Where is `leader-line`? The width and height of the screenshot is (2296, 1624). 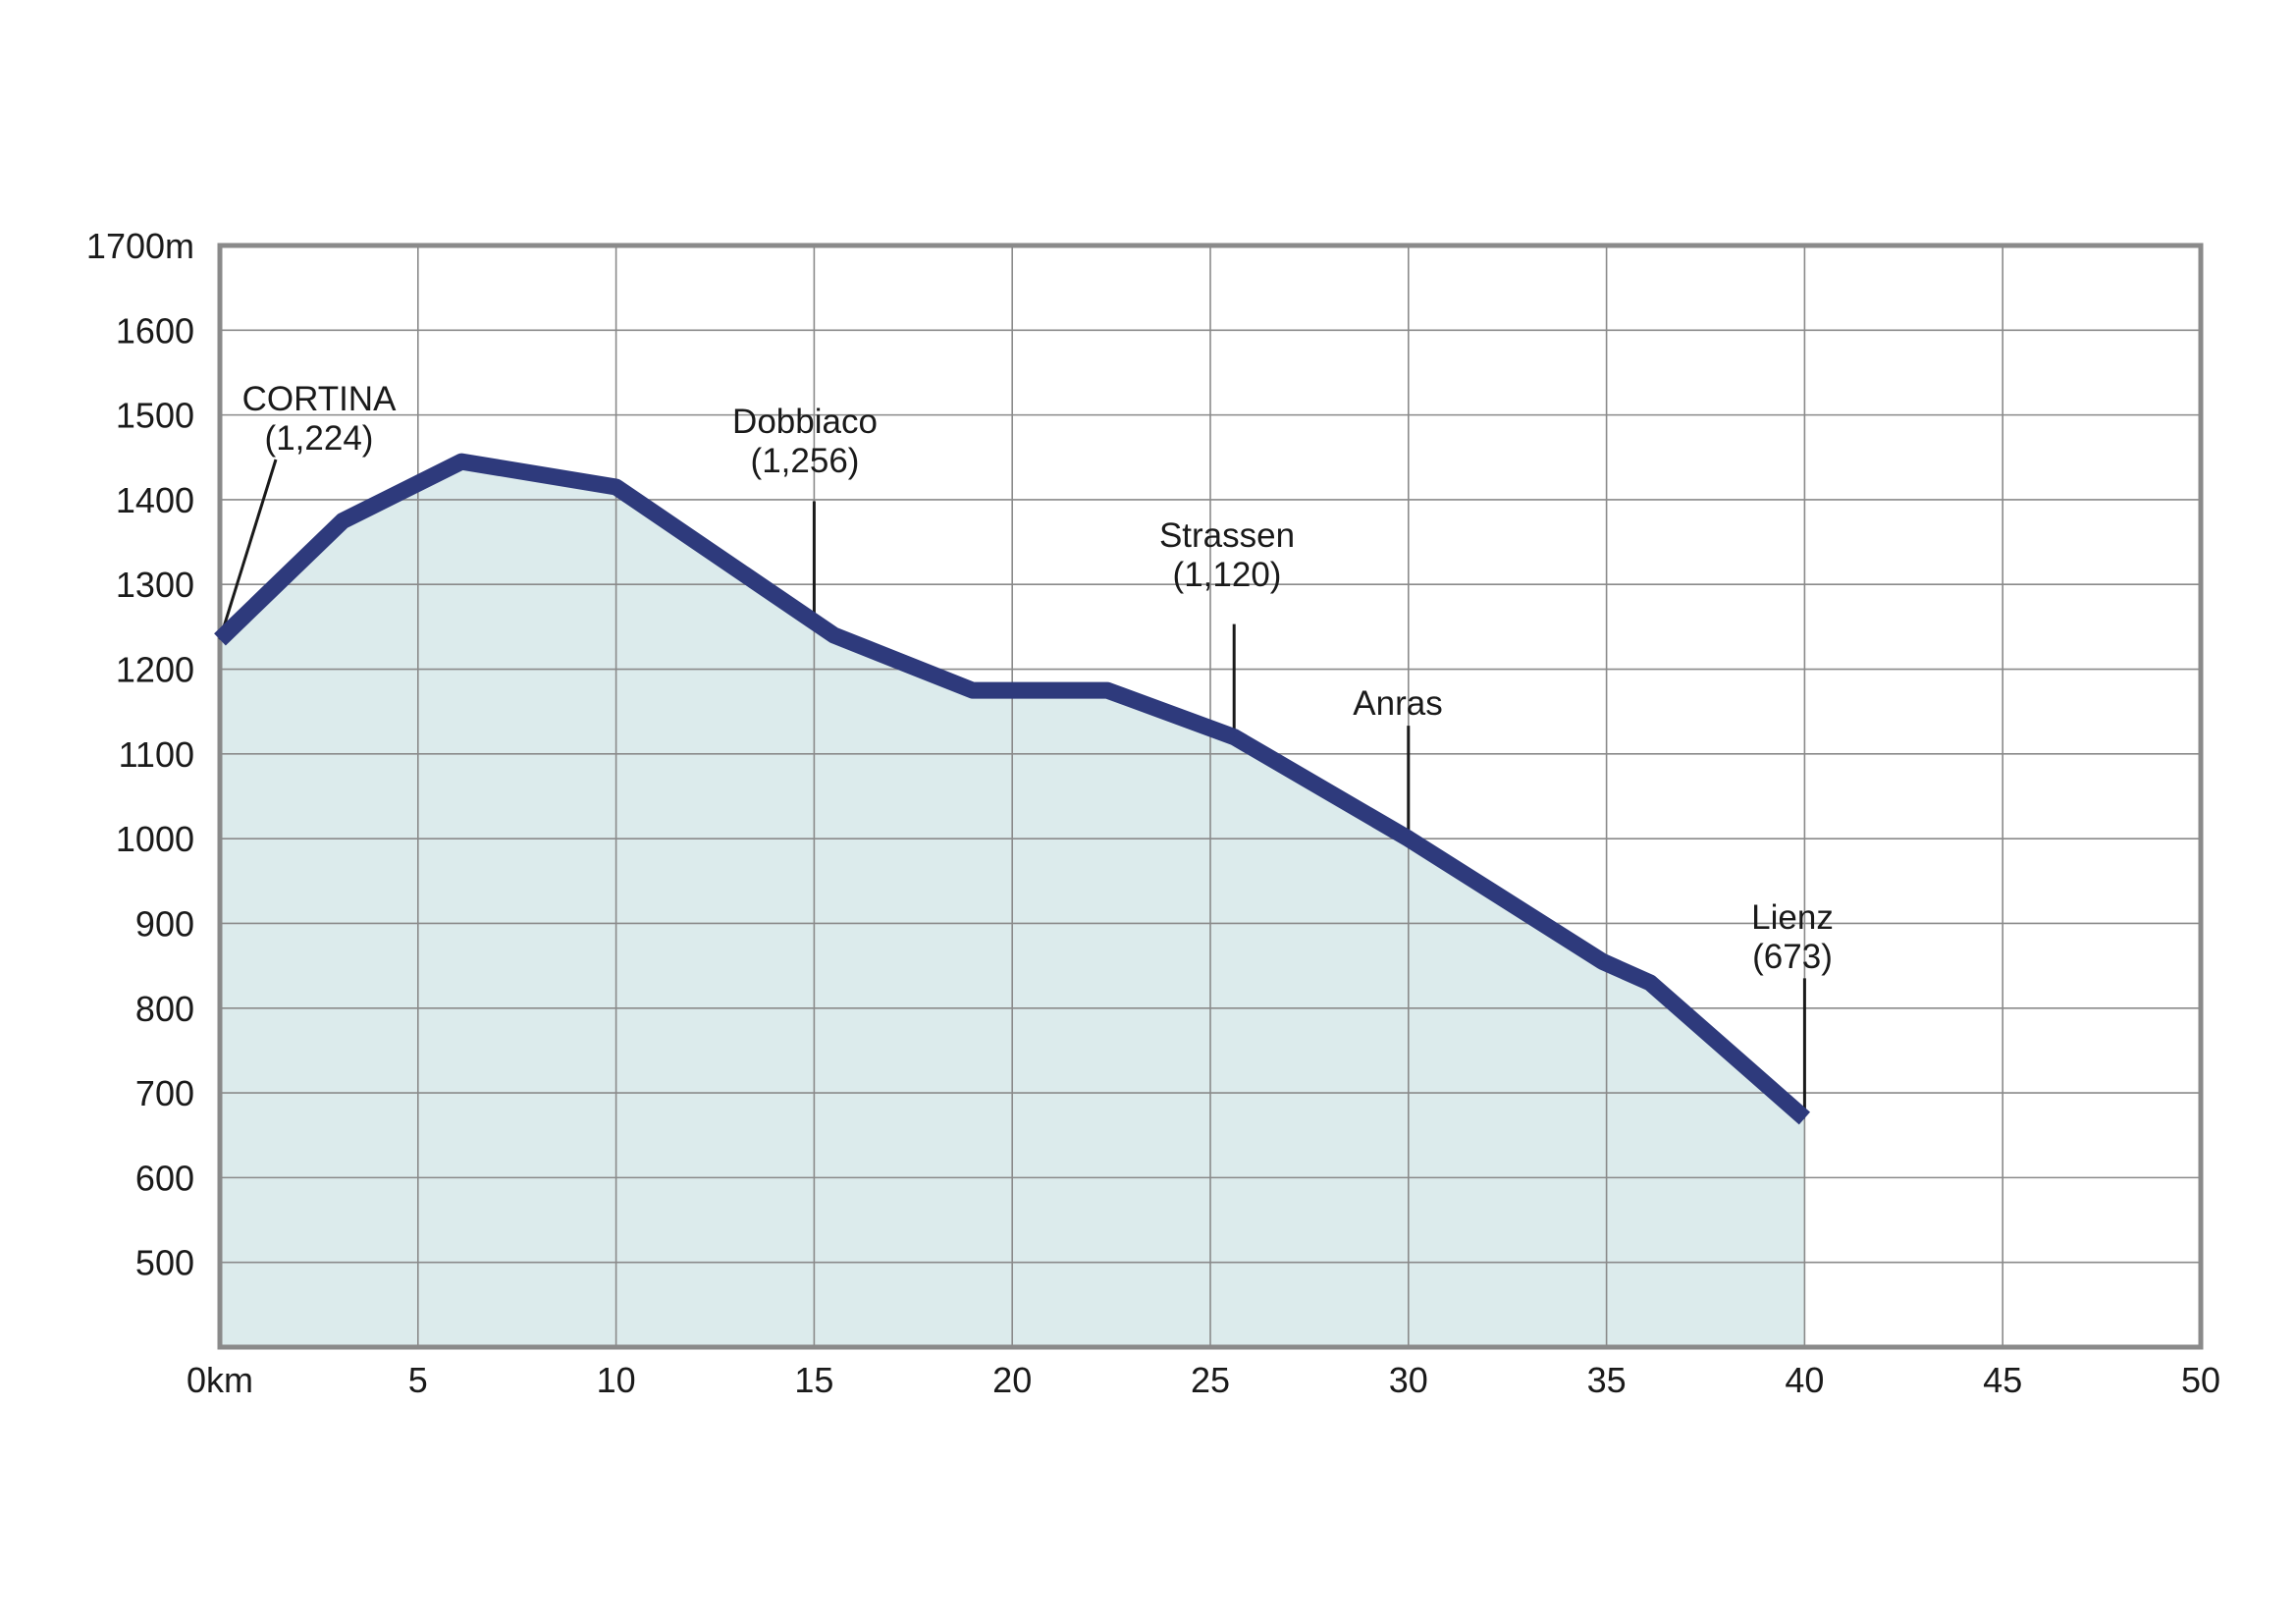
leader-line is located at coordinates (248, 549).